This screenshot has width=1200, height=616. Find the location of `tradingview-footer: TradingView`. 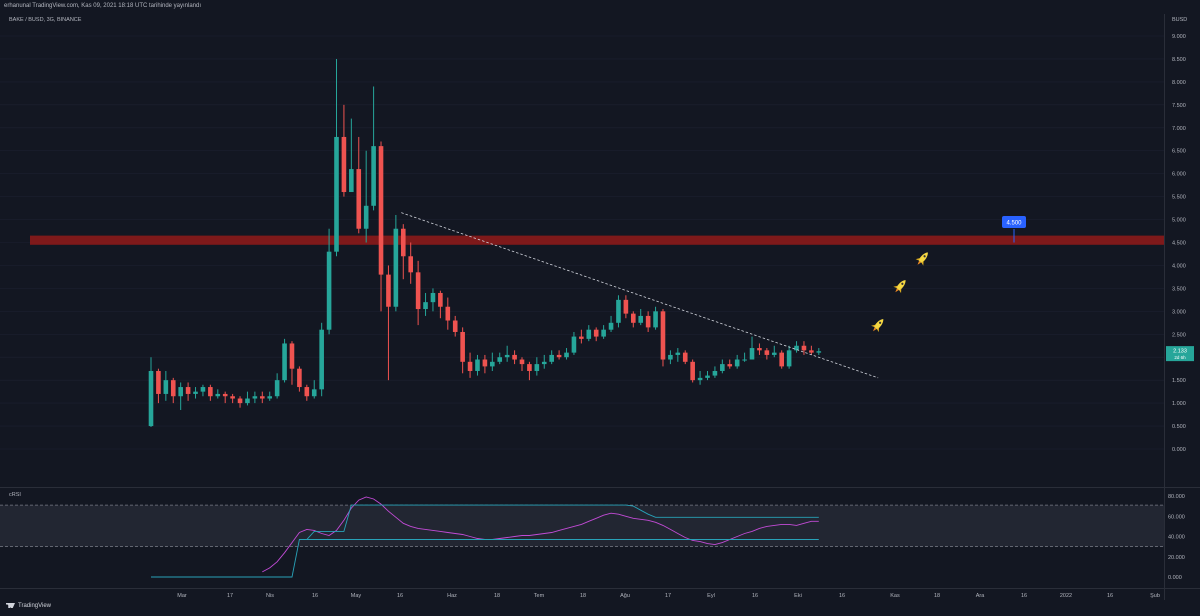

tradingview-footer: TradingView is located at coordinates (28, 606).